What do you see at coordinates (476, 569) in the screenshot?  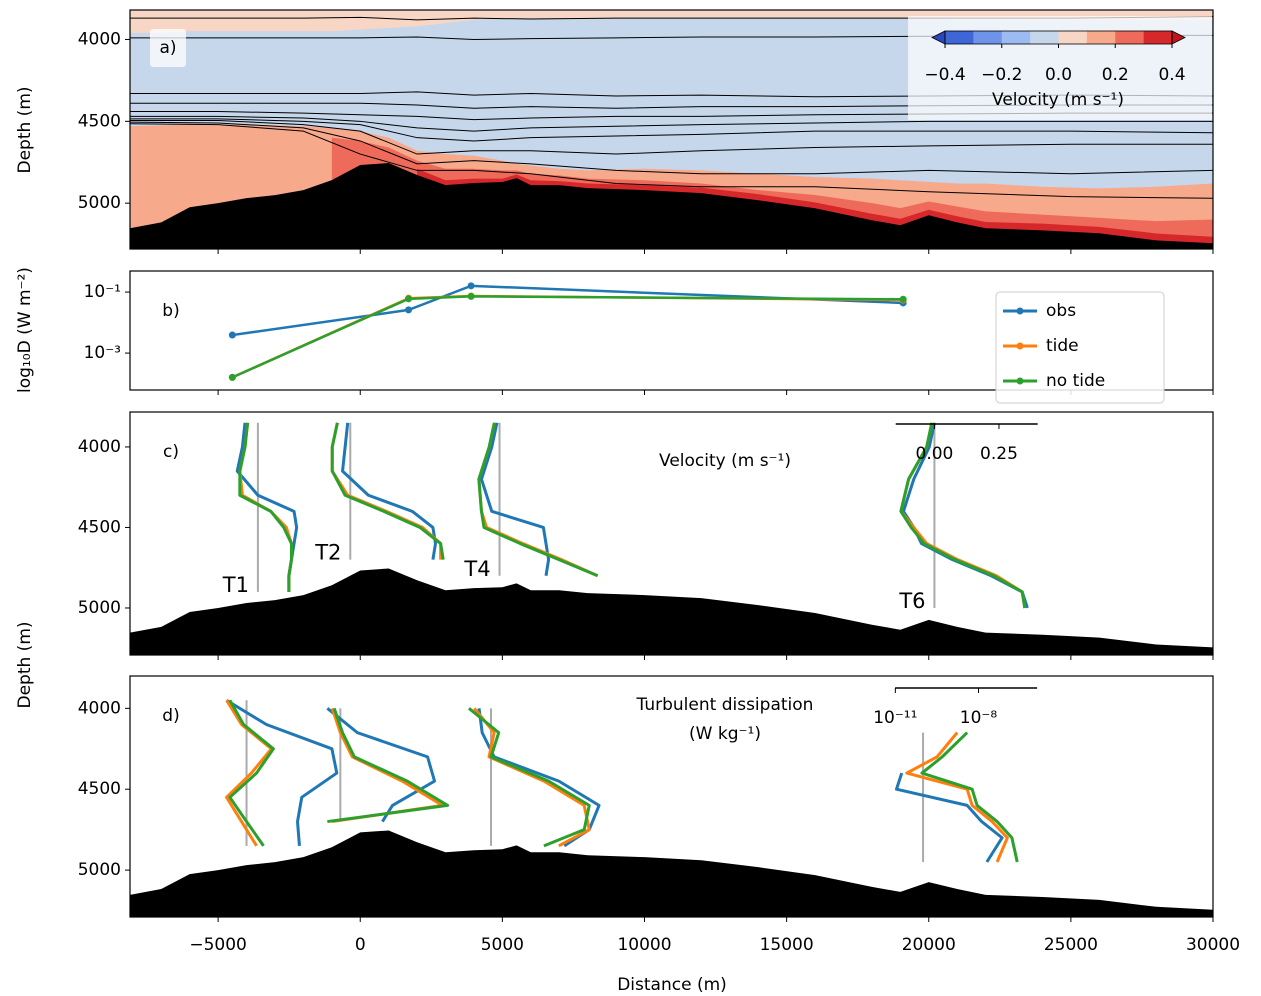 I see `station-label: T4` at bounding box center [476, 569].